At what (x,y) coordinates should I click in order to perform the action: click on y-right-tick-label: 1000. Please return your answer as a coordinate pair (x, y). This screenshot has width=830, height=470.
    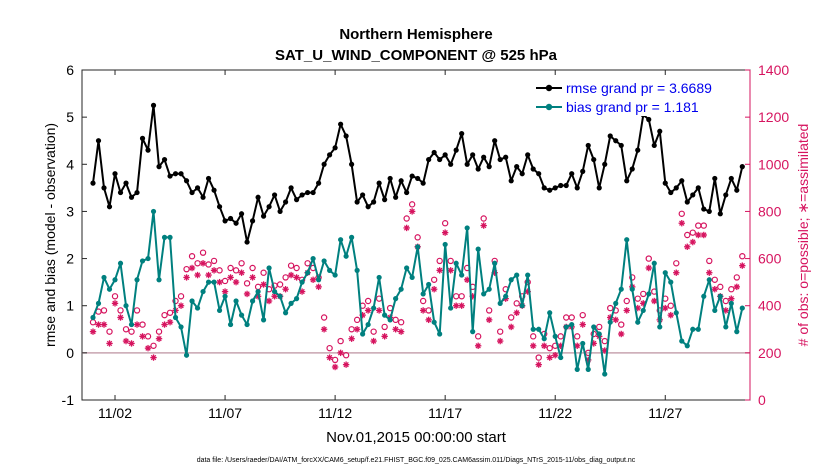
    Looking at the image, I should click on (773, 164).